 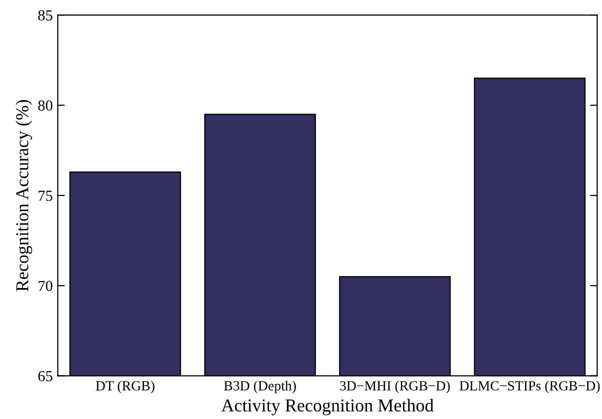 I want to click on x-tick-label: DLMC−STIPs (RGB−D), so click(x=530, y=387).